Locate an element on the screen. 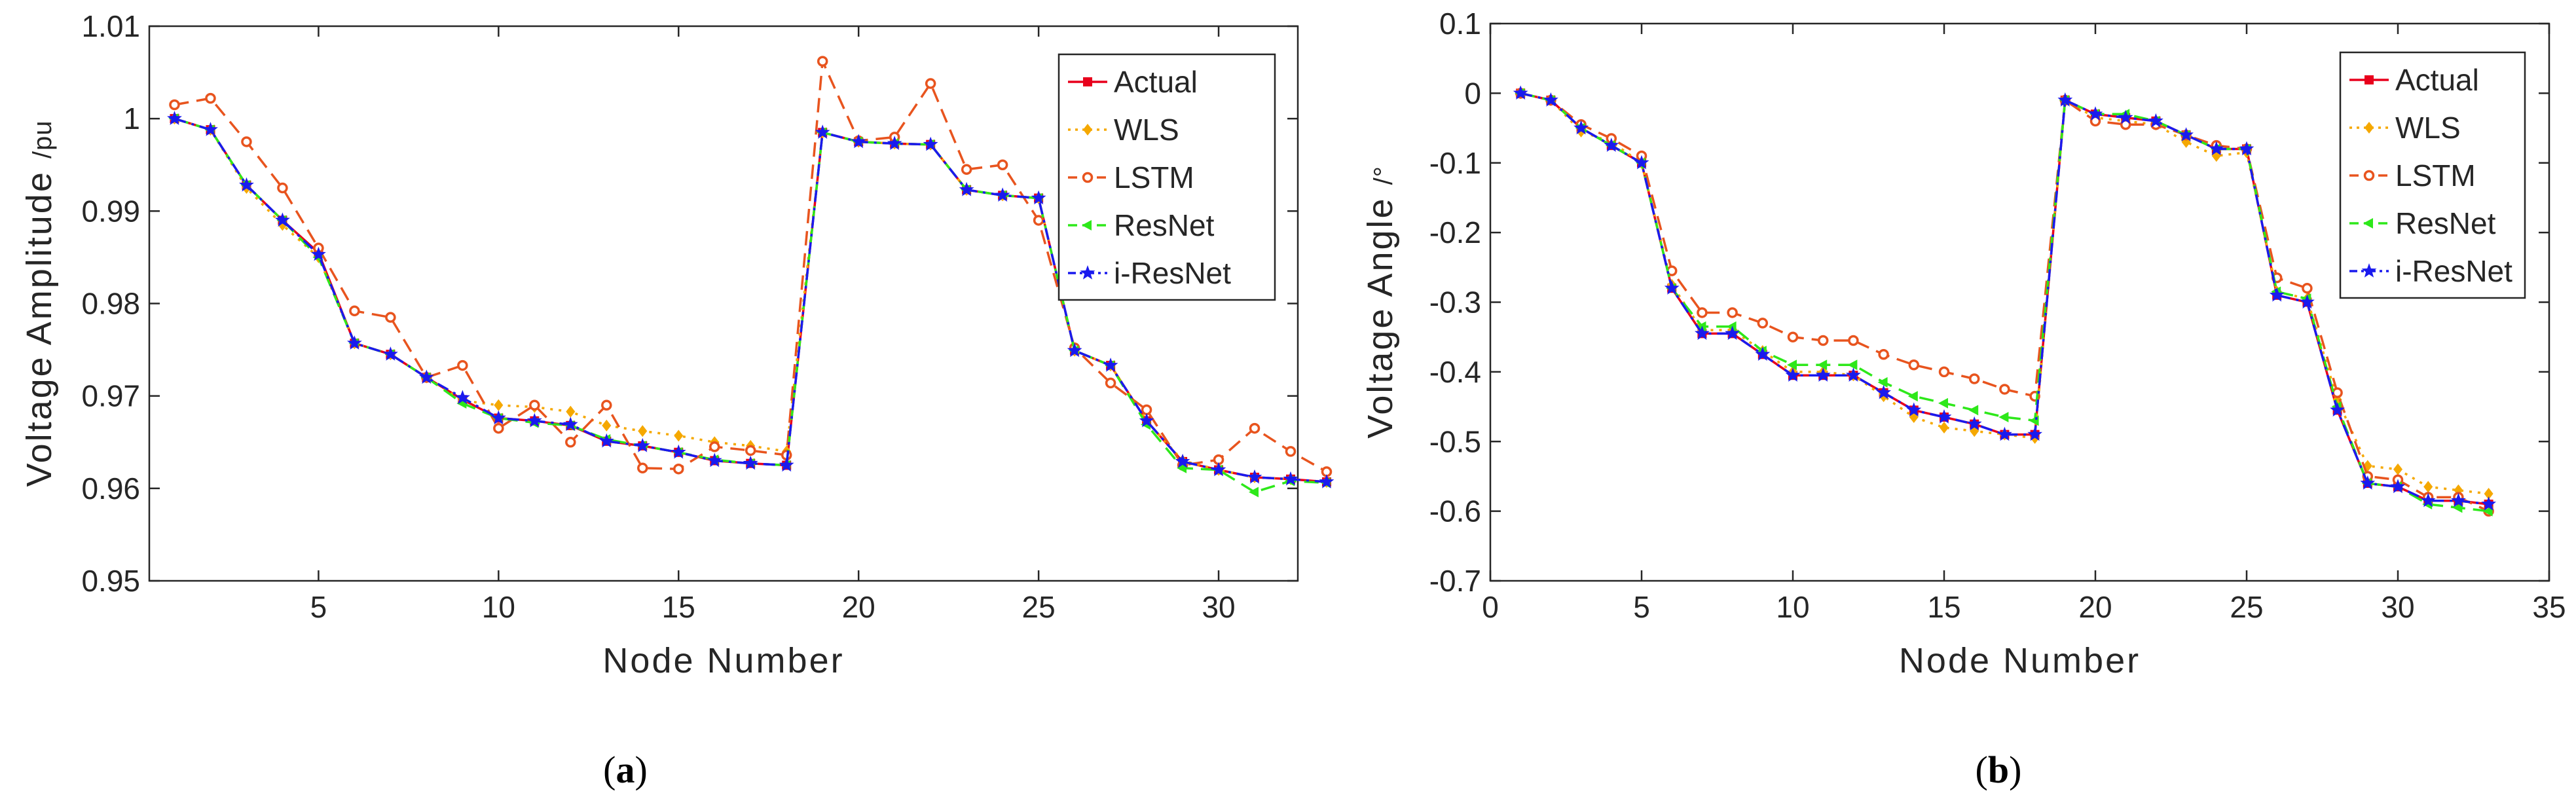 The height and width of the screenshot is (810, 2576). legend-marker-actual is located at coordinates (1087, 81).